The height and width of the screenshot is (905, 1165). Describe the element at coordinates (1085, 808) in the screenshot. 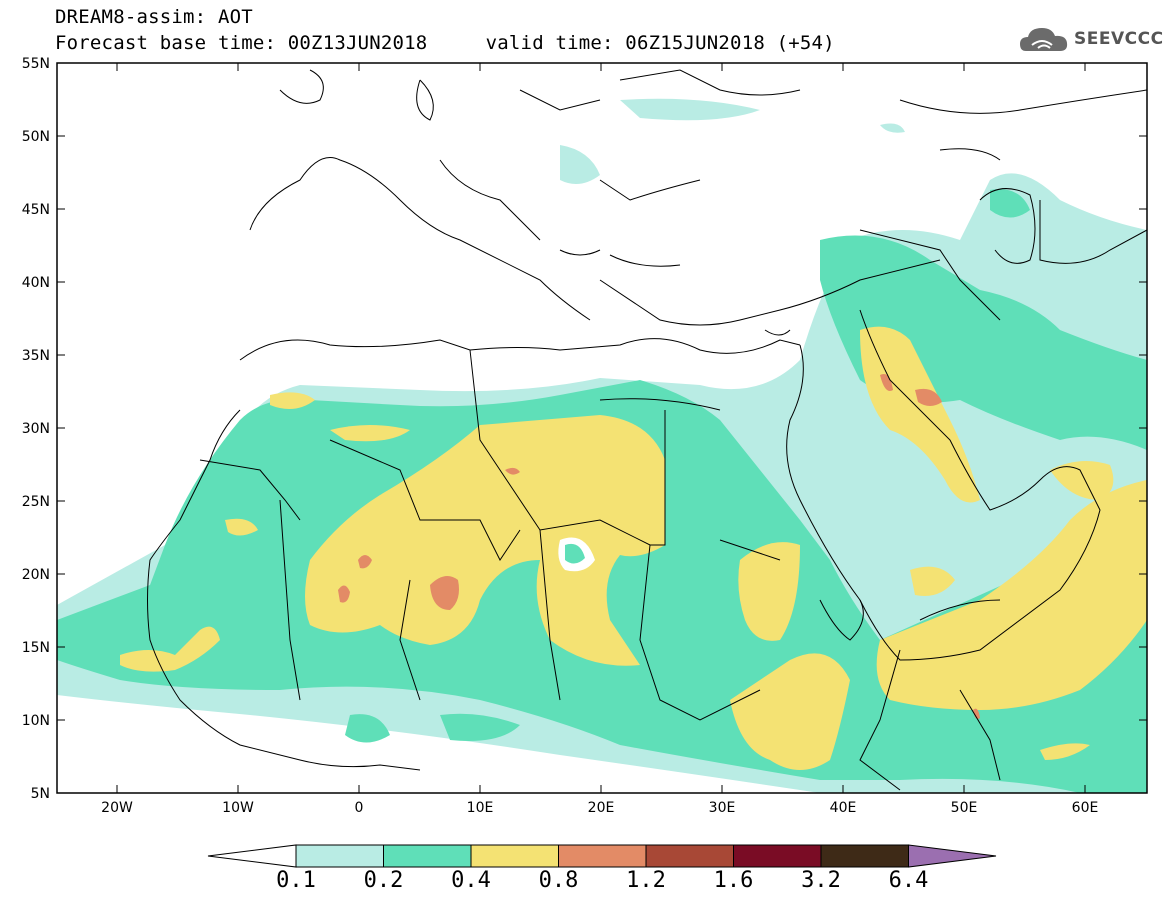

I see `lon-label: 60E` at that location.